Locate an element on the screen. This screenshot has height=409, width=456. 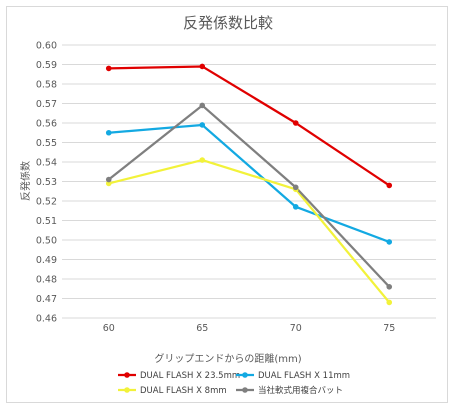
legend-label: DUAL FLASH X 8mm is located at coordinates (183, 391).